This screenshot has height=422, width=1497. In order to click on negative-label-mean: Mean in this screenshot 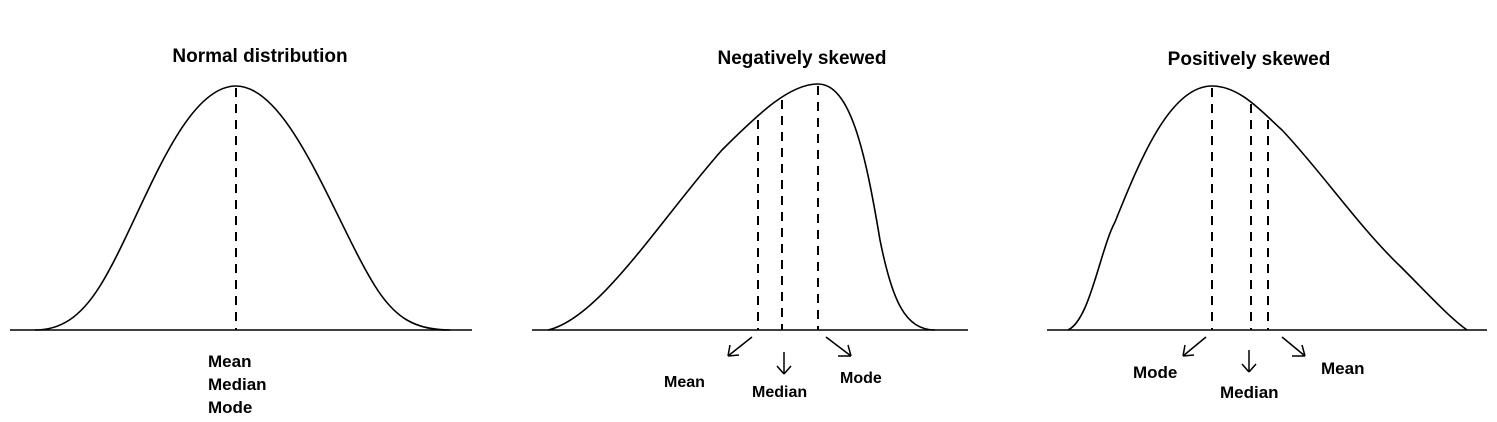, I will do `click(684, 382)`.